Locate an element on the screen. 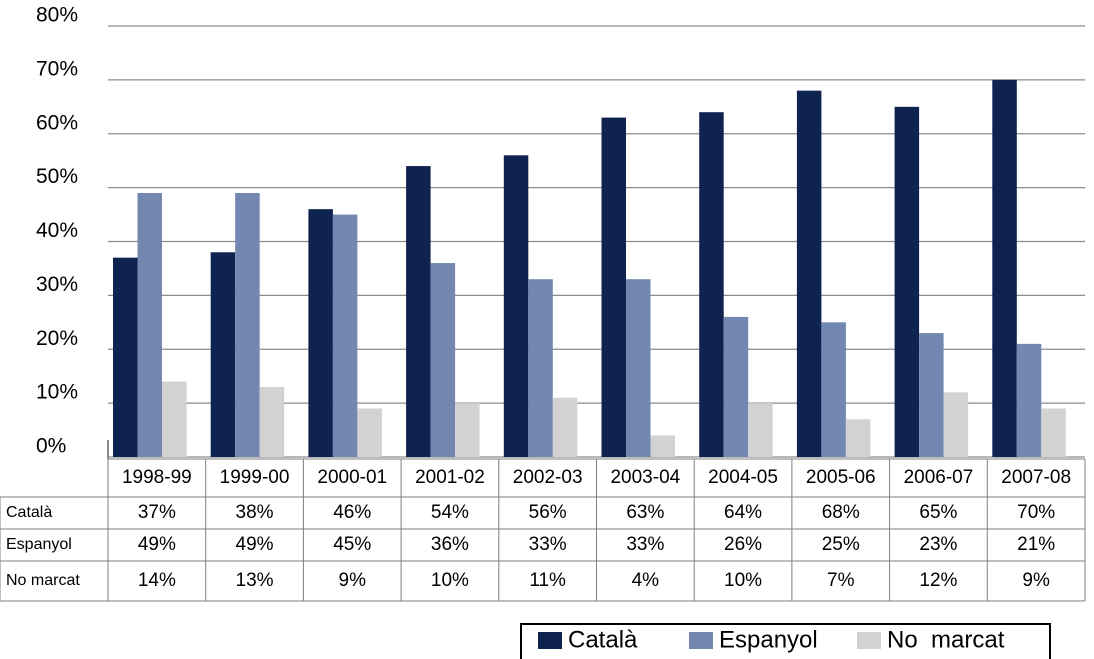  table-cell: 7% is located at coordinates (841, 580).